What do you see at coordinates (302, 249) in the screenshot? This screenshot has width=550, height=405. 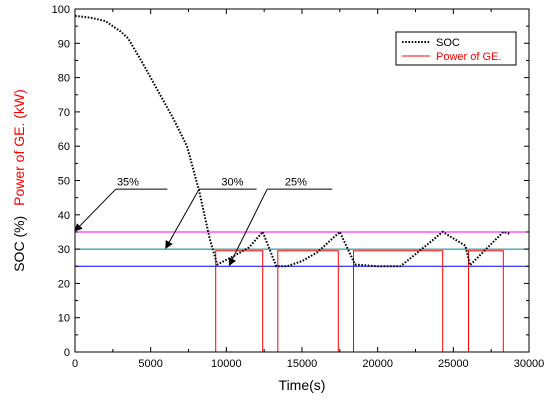 I see `reference-lines` at bounding box center [302, 249].